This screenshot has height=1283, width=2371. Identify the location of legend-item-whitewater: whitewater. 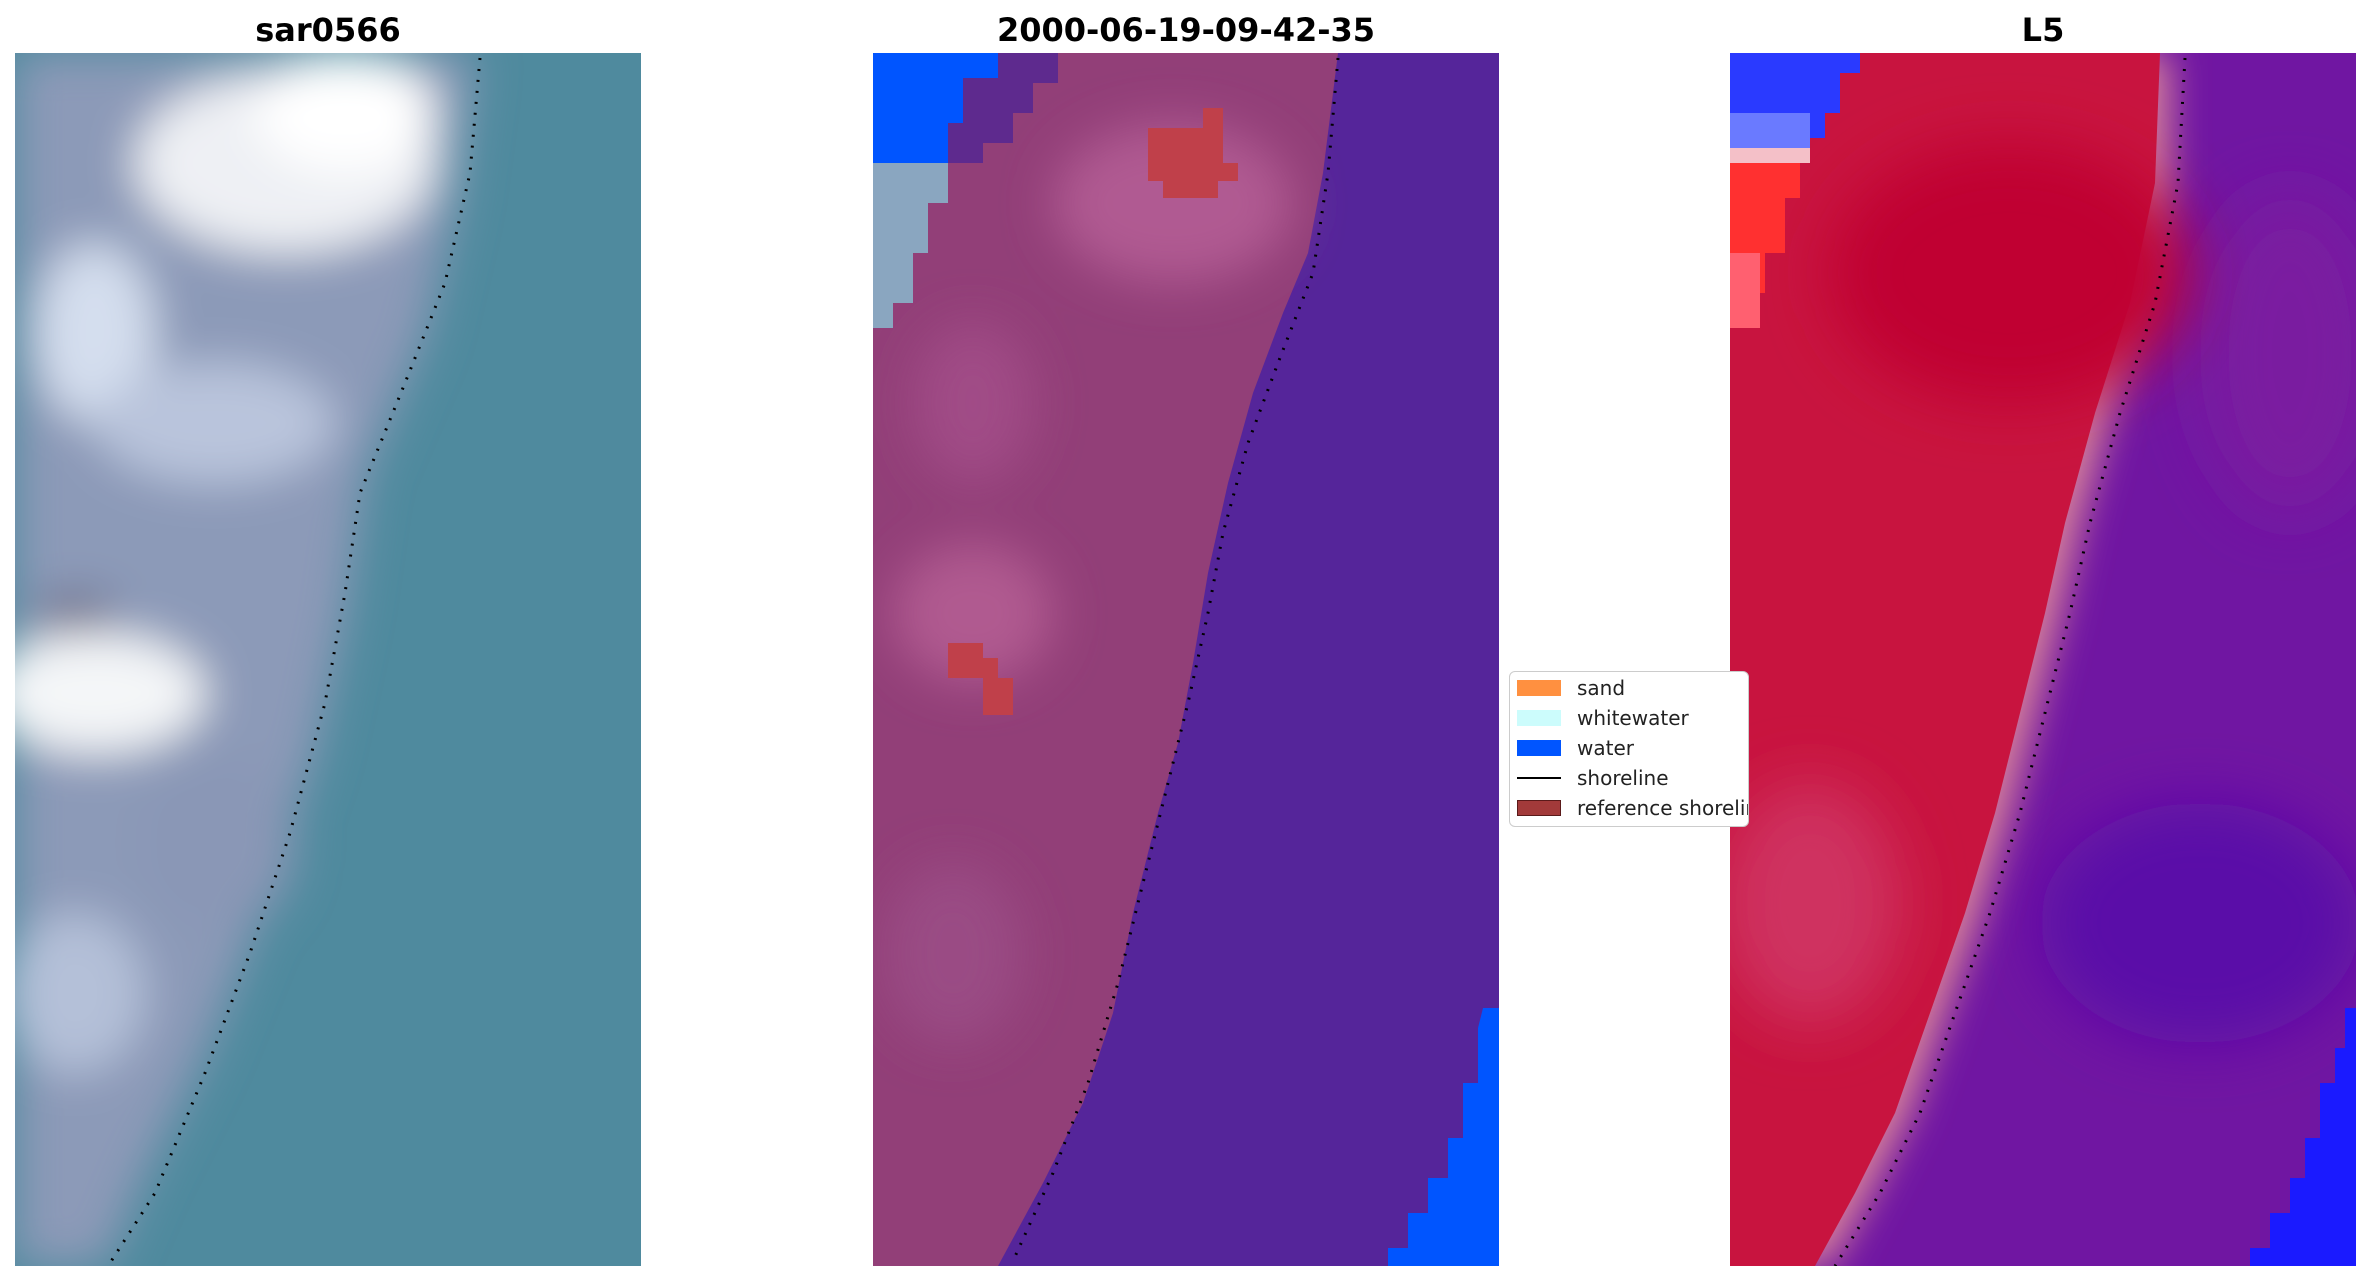
(1629, 718).